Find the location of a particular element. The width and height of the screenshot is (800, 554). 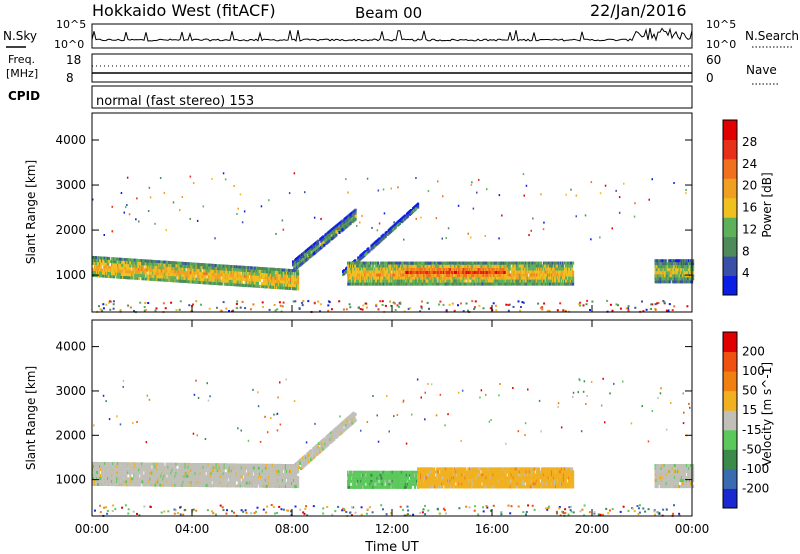

range-tick-label: 3000 is located at coordinates (70, 185).